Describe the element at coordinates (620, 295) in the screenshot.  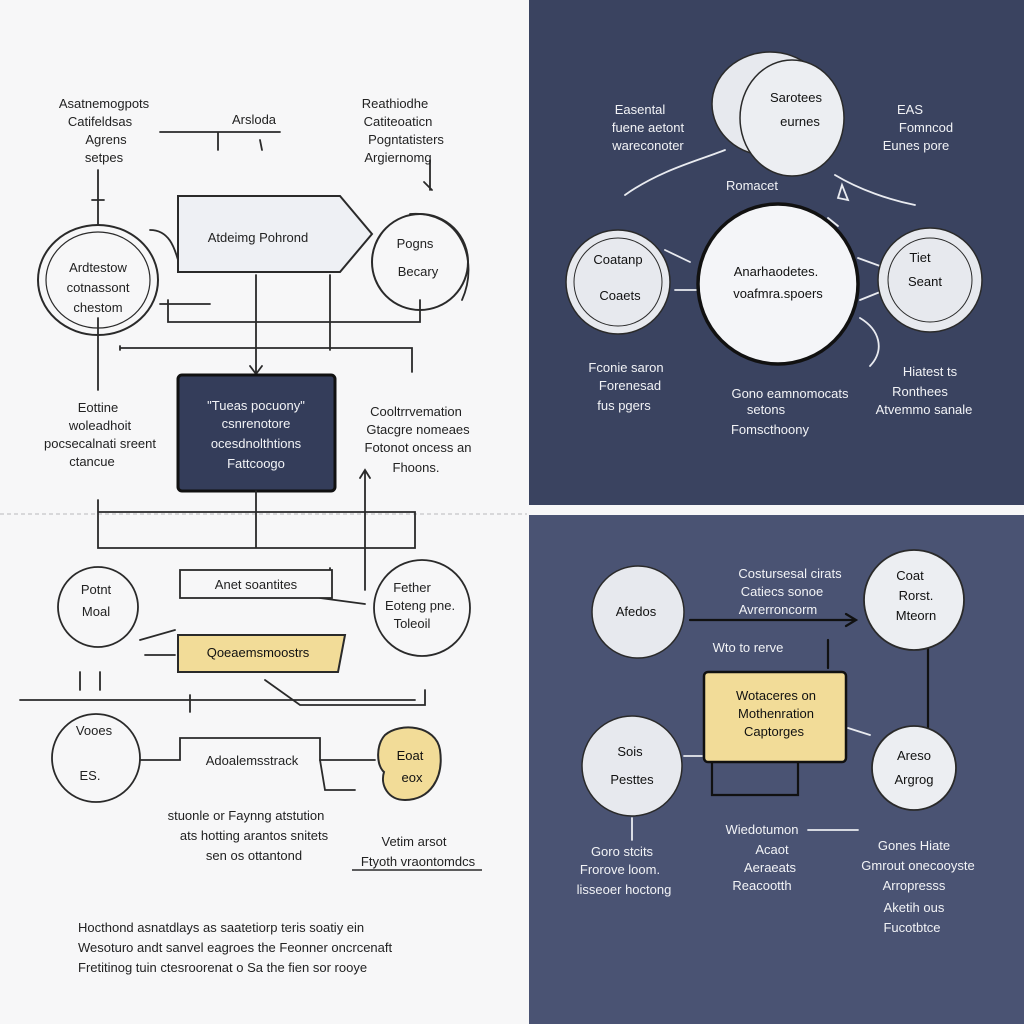
I see `tr-circle-left-line-2: Coaets` at that location.